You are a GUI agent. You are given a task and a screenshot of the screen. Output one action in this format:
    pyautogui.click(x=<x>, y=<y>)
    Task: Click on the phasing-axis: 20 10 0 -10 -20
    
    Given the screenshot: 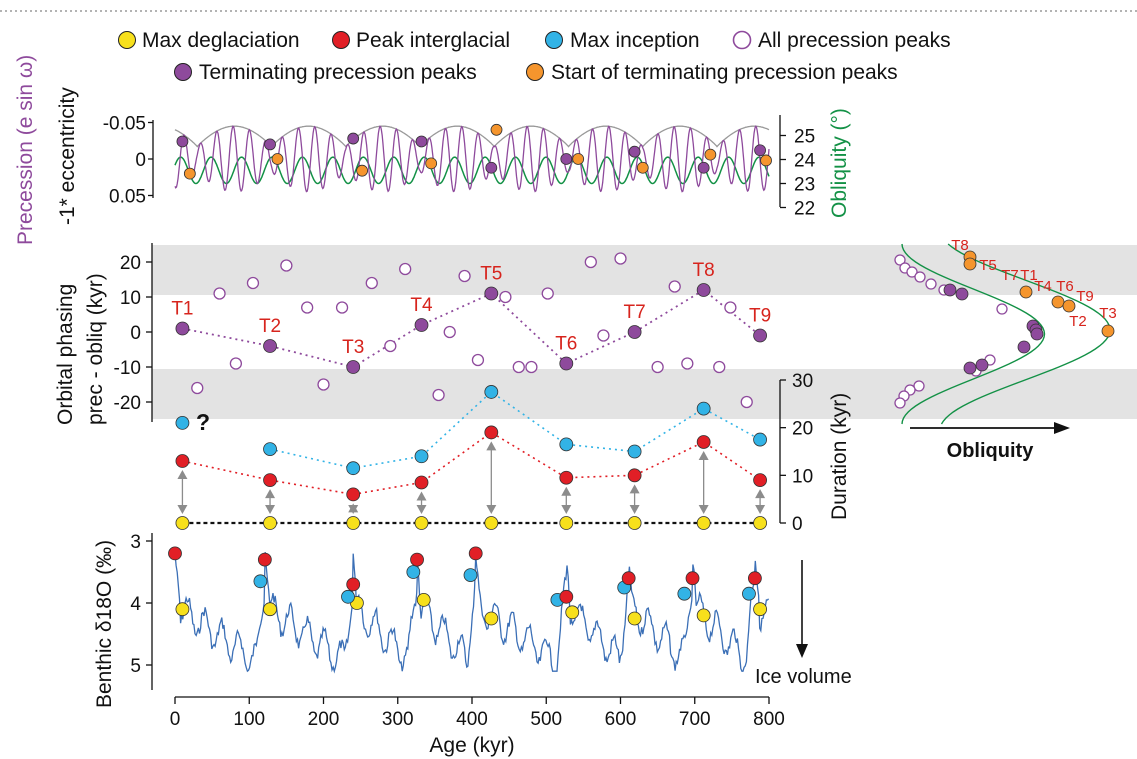 What is the action you would take?
    pyautogui.click(x=133, y=332)
    